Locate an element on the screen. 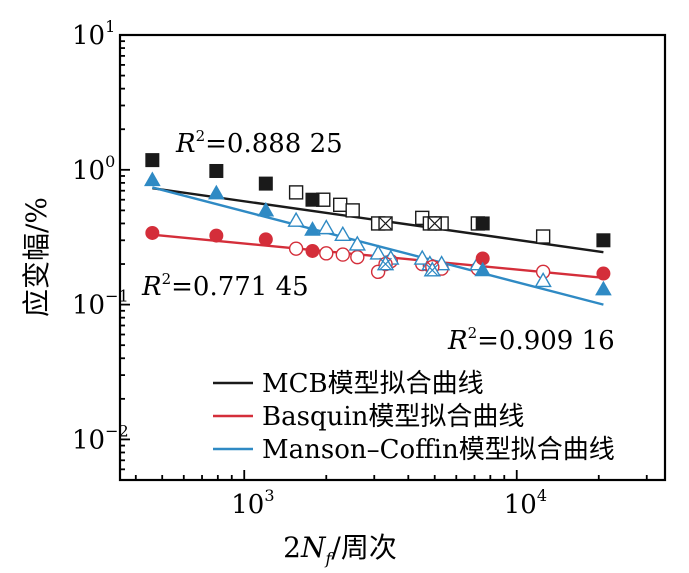  x-tick-label: 10³ is located at coordinates (252, 503).